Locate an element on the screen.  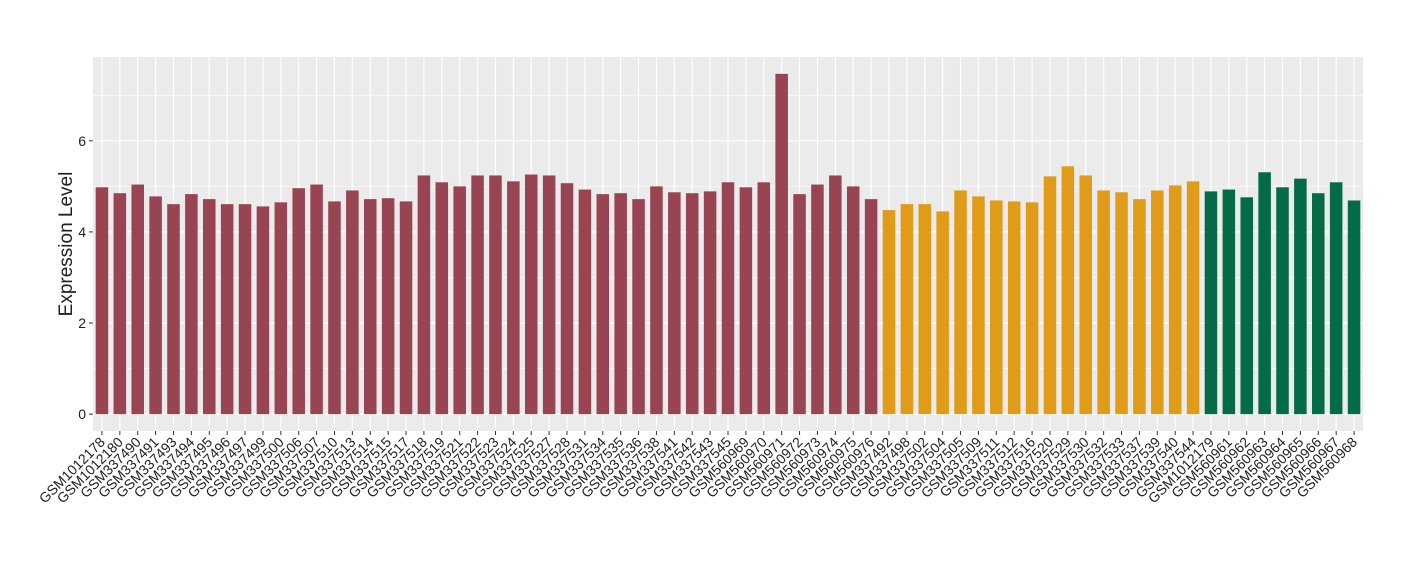
y-tick-label: 4 is located at coordinates (82, 232).